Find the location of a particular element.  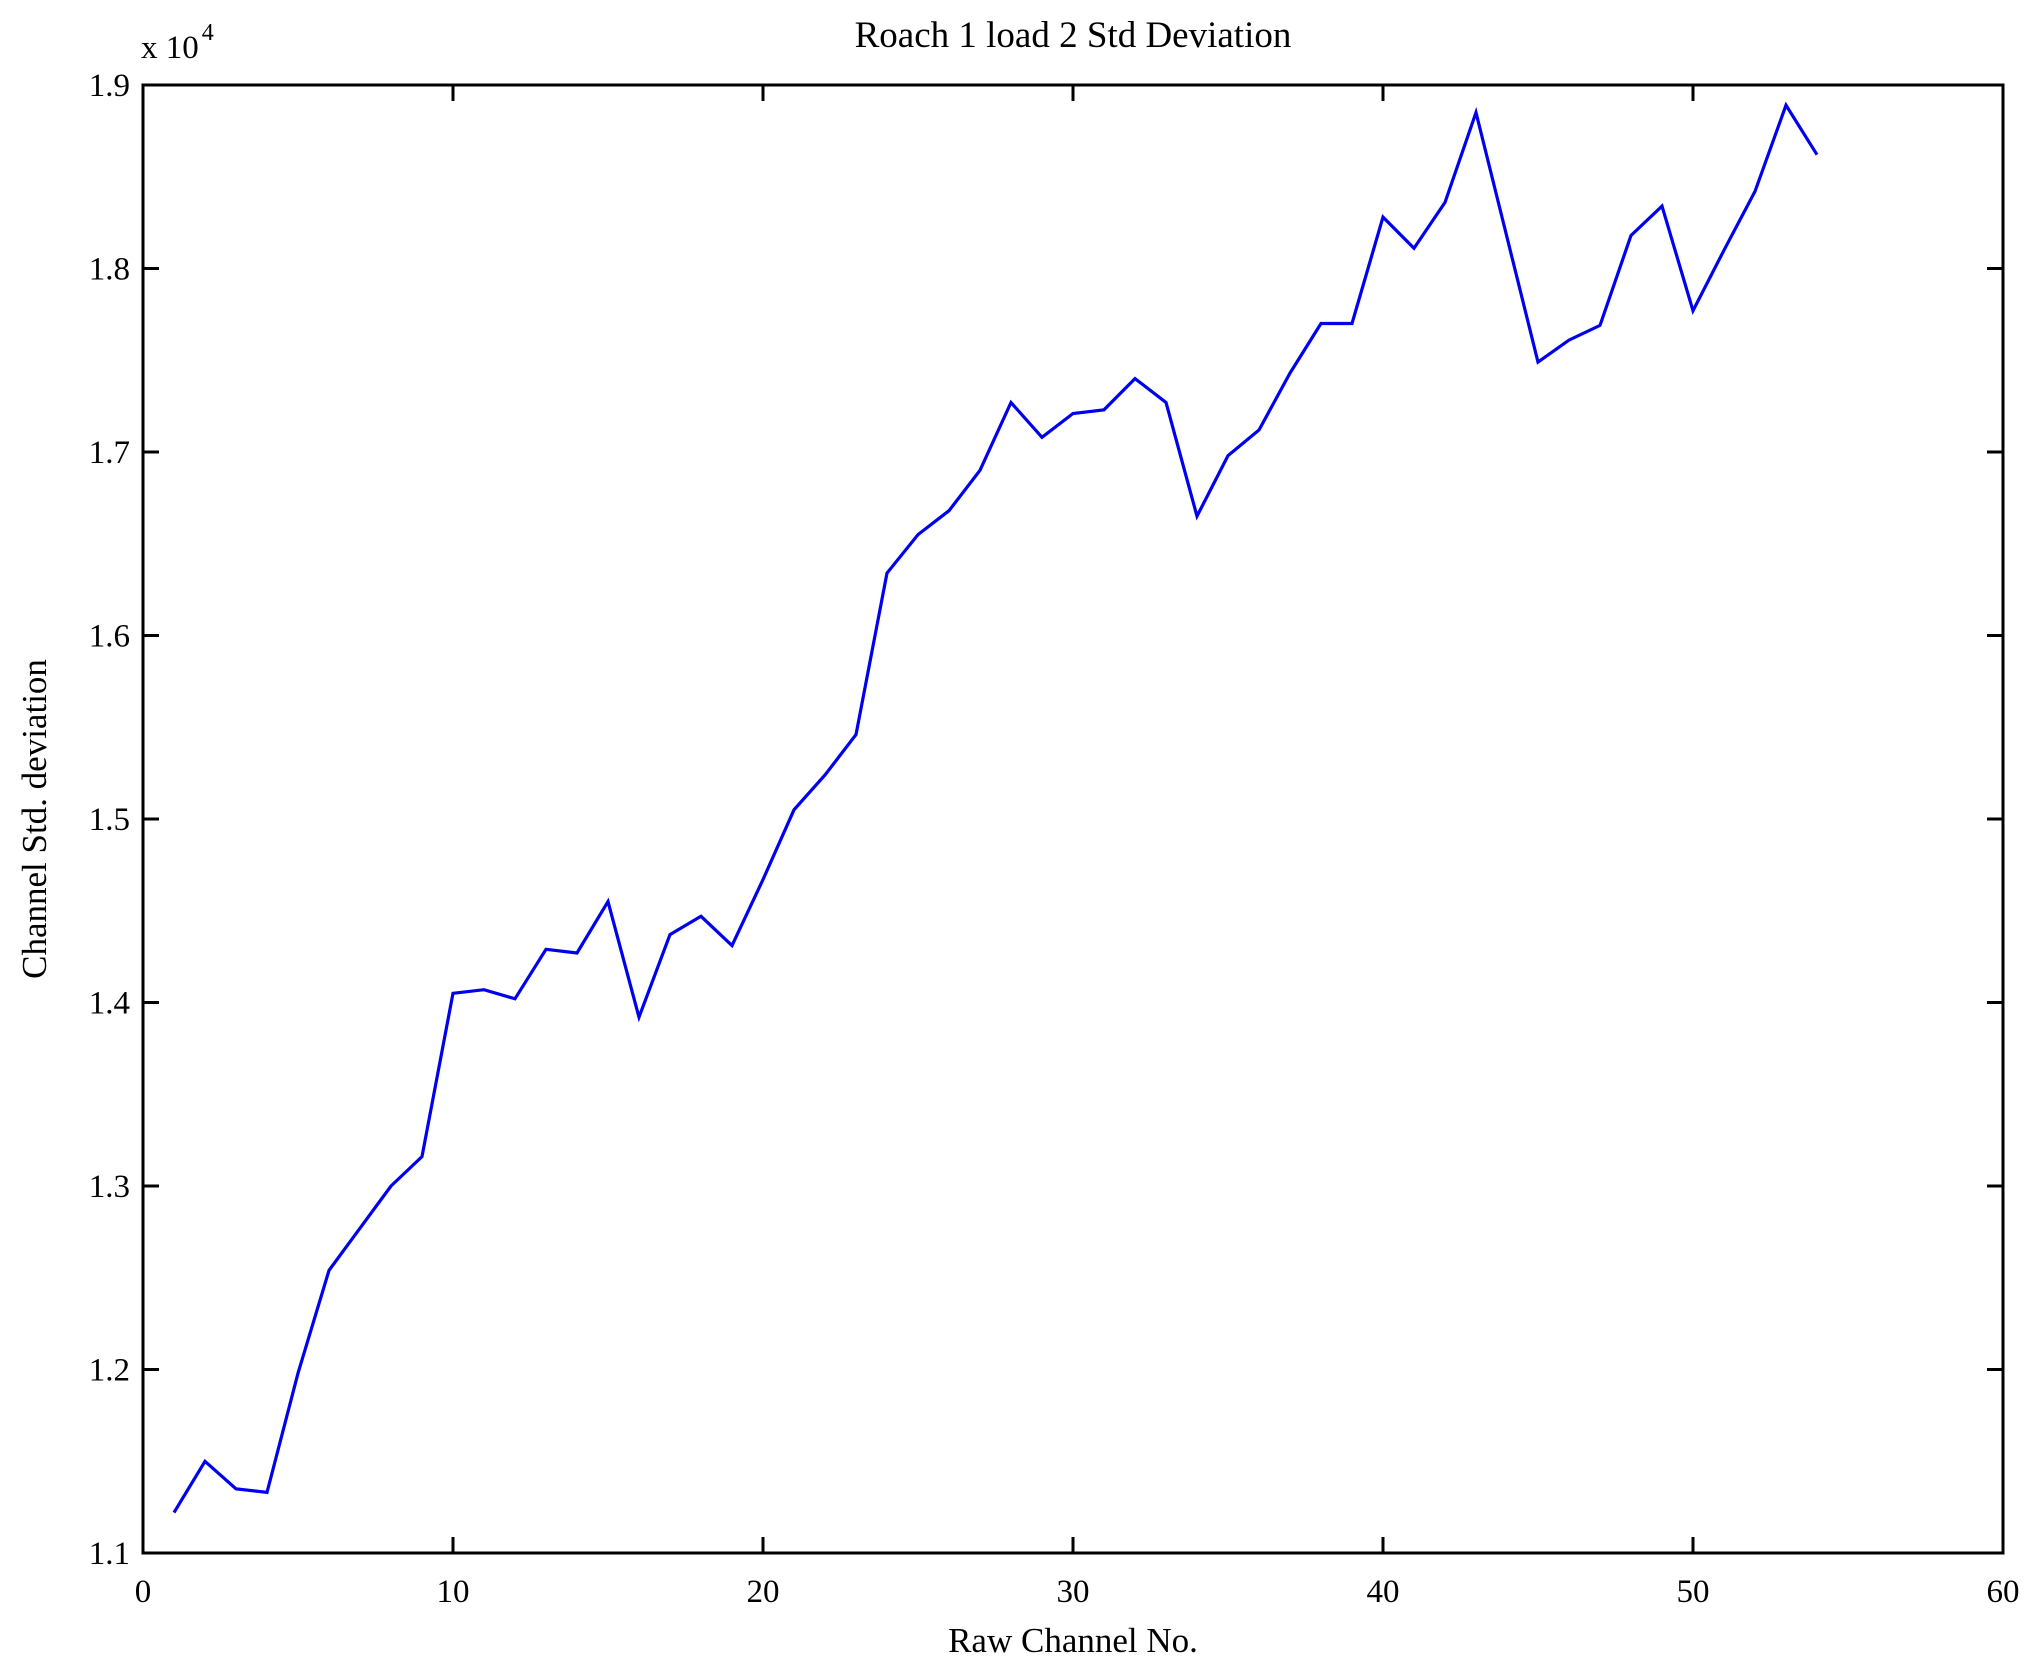

x-tick-label: 30 is located at coordinates (1073, 1592).